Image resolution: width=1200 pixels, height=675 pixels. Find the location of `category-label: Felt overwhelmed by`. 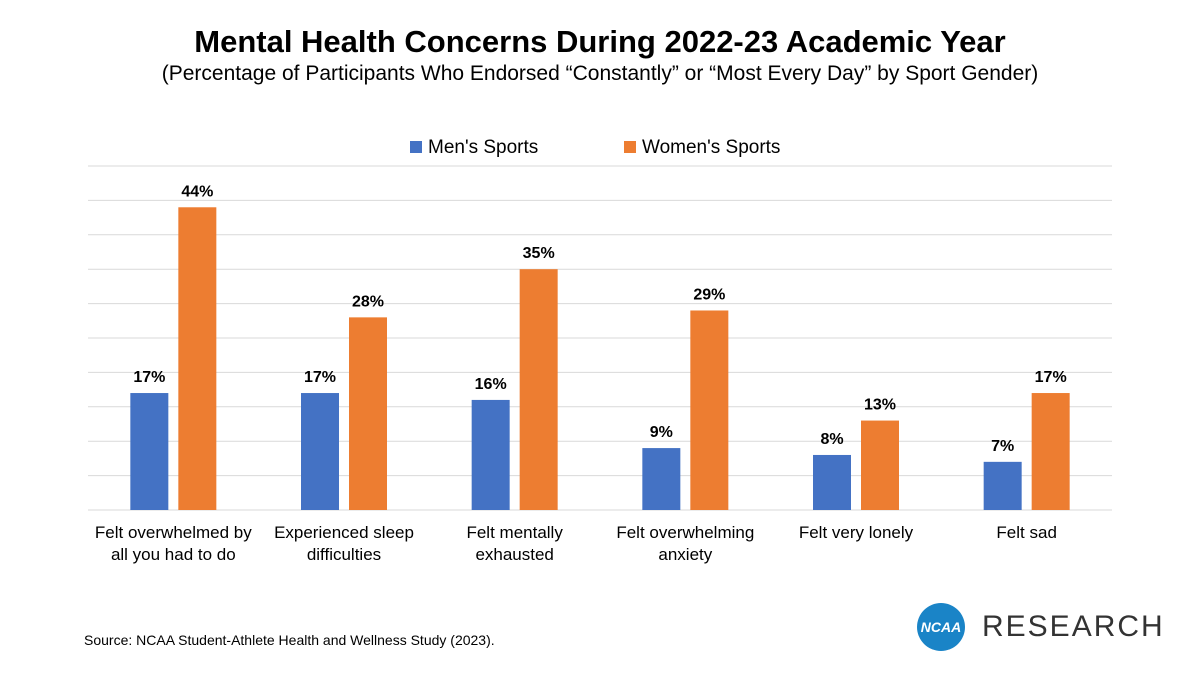

category-label: Felt overwhelmed by is located at coordinates (173, 532).